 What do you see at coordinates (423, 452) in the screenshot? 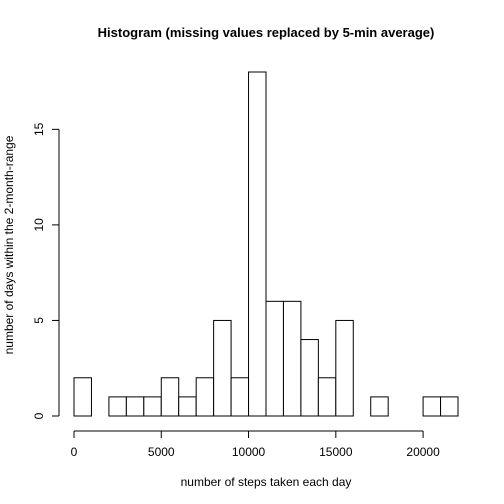
I see `x-tick-label-4: 20000` at bounding box center [423, 452].